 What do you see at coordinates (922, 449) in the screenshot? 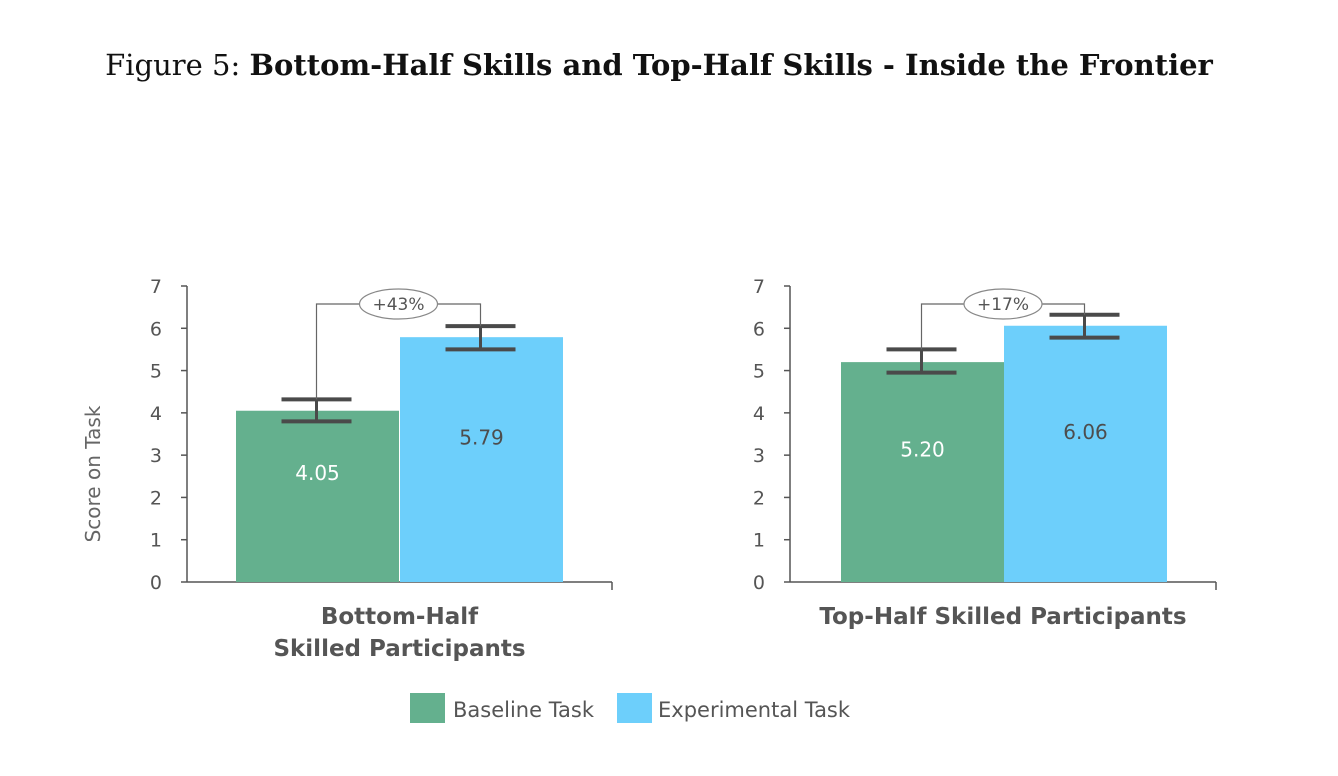
I see `bar-value-label: 5.20` at bounding box center [922, 449].